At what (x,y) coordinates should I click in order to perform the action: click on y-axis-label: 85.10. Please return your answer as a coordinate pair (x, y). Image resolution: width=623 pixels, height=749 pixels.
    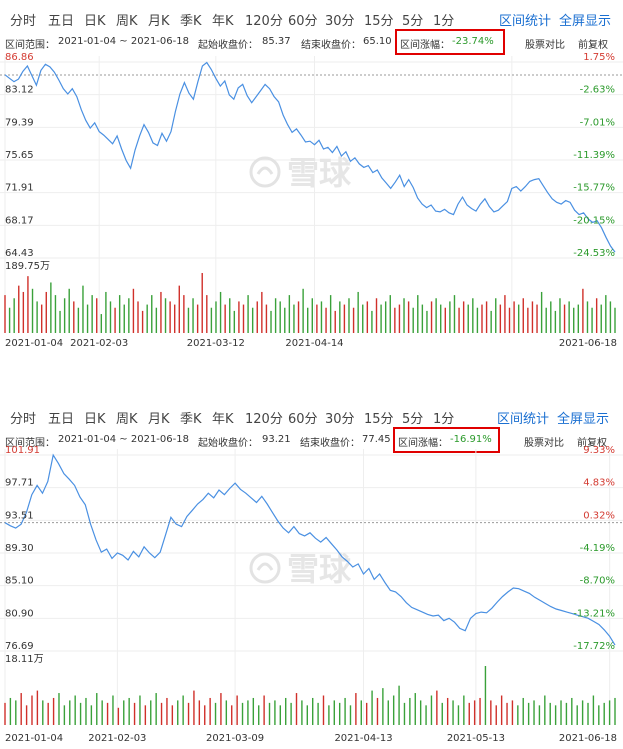
    Looking at the image, I should click on (19, 581).